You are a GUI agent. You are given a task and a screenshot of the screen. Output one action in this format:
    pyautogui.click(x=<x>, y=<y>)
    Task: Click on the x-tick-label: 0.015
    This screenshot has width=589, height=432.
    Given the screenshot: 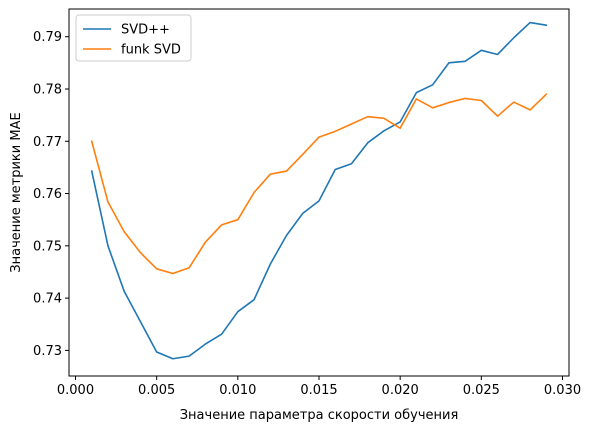 What is the action you would take?
    pyautogui.click(x=318, y=390)
    